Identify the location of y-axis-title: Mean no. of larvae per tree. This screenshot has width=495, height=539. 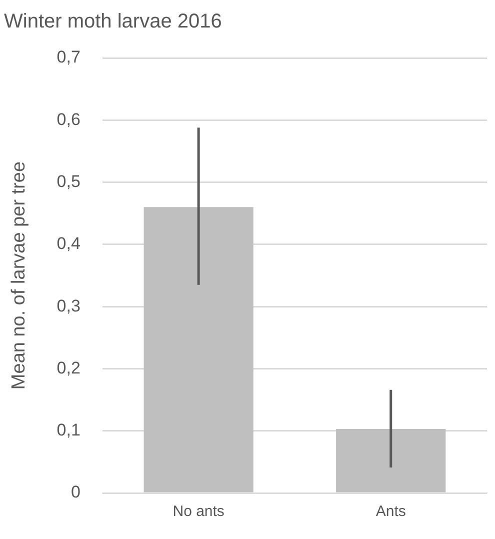
(19, 275).